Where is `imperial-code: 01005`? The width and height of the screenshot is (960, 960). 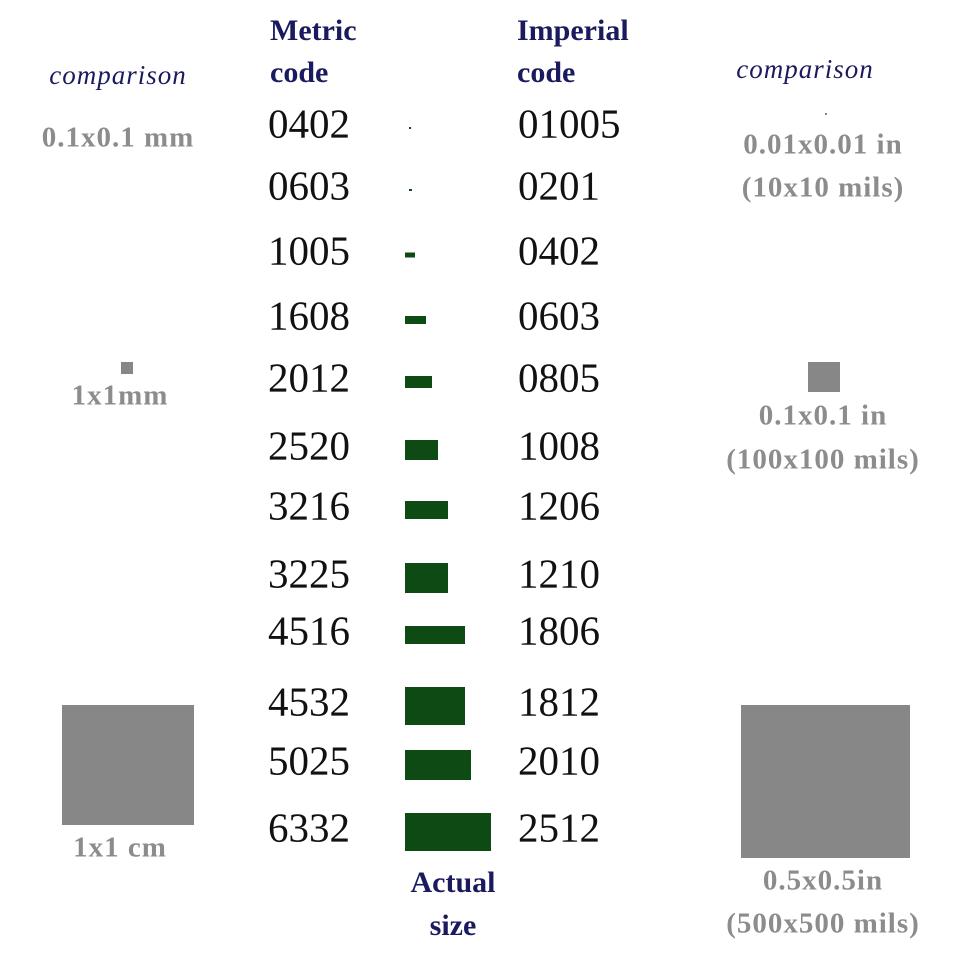 imperial-code: 01005 is located at coordinates (569, 123).